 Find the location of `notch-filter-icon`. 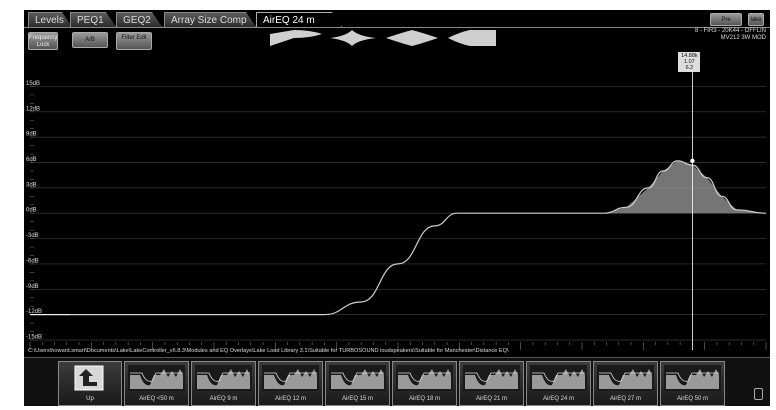

notch-filter-icon is located at coordinates (412, 38).